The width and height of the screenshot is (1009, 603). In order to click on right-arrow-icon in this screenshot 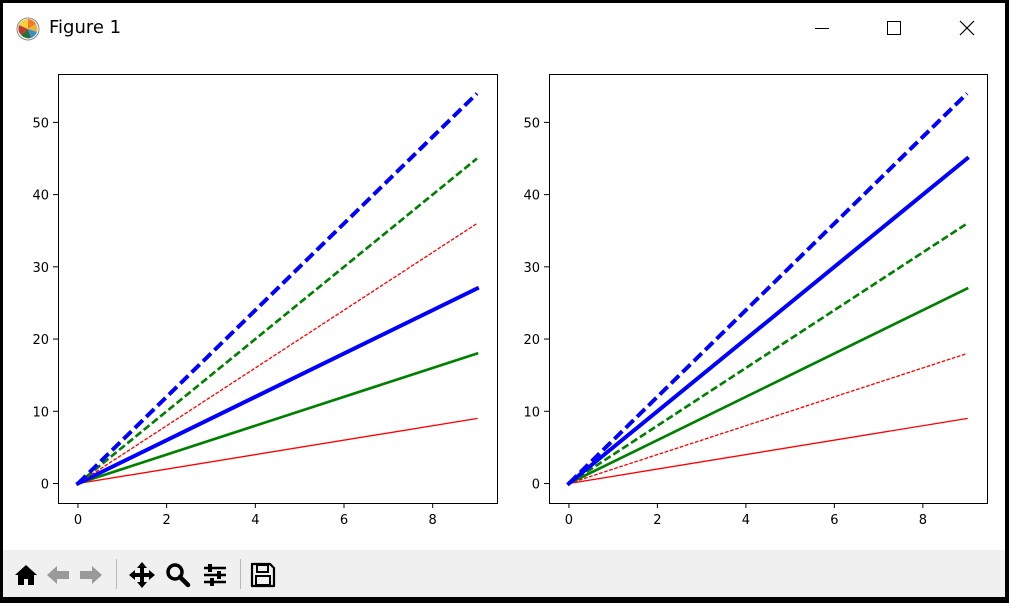, I will do `click(91, 575)`.